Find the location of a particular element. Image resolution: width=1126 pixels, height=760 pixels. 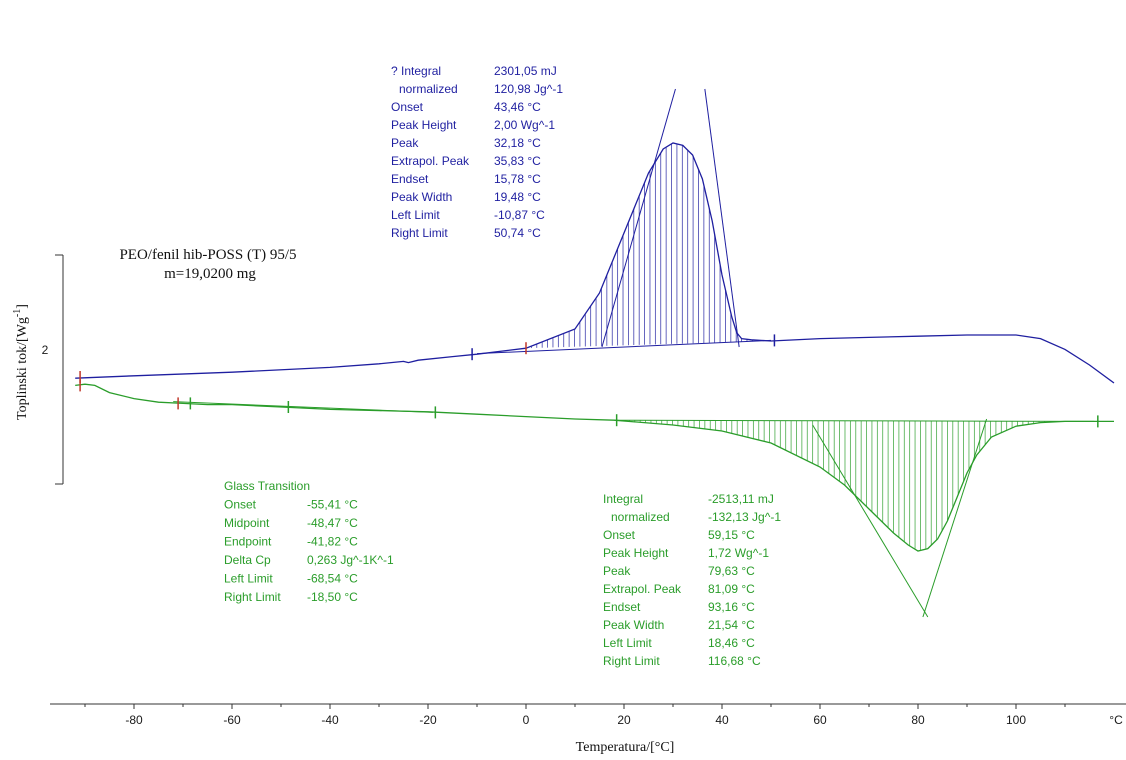

y-axis-label: Toplinski tok/[Wg-1] is located at coordinates (21, 362).